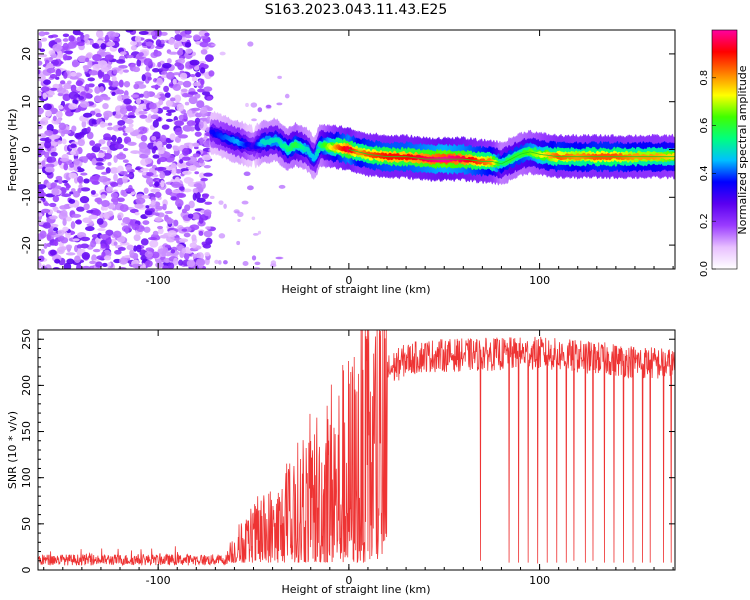  Describe the element at coordinates (704, 269) in the screenshot. I see `colorbar-tick-label: 0.0` at that location.